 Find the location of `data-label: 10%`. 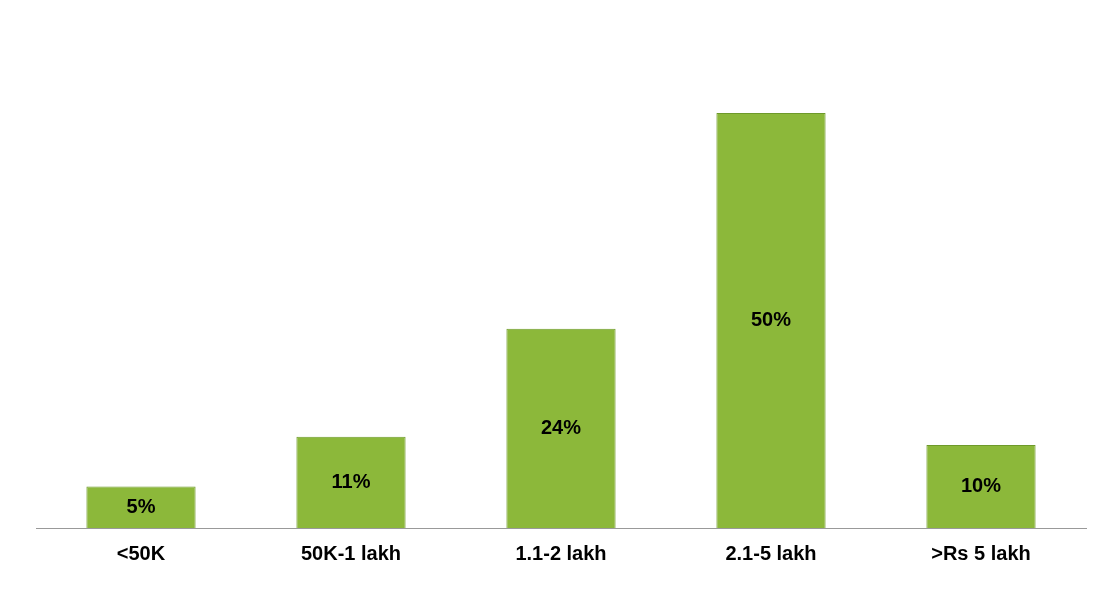

data-label: 10% is located at coordinates (981, 485).